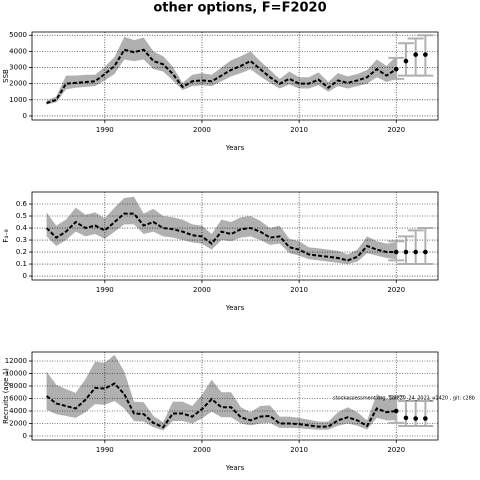 The height and width of the screenshot is (480, 480). What do you see at coordinates (21, 240) in the screenshot?
I see `y-tick-label: 0.3` at bounding box center [21, 240].